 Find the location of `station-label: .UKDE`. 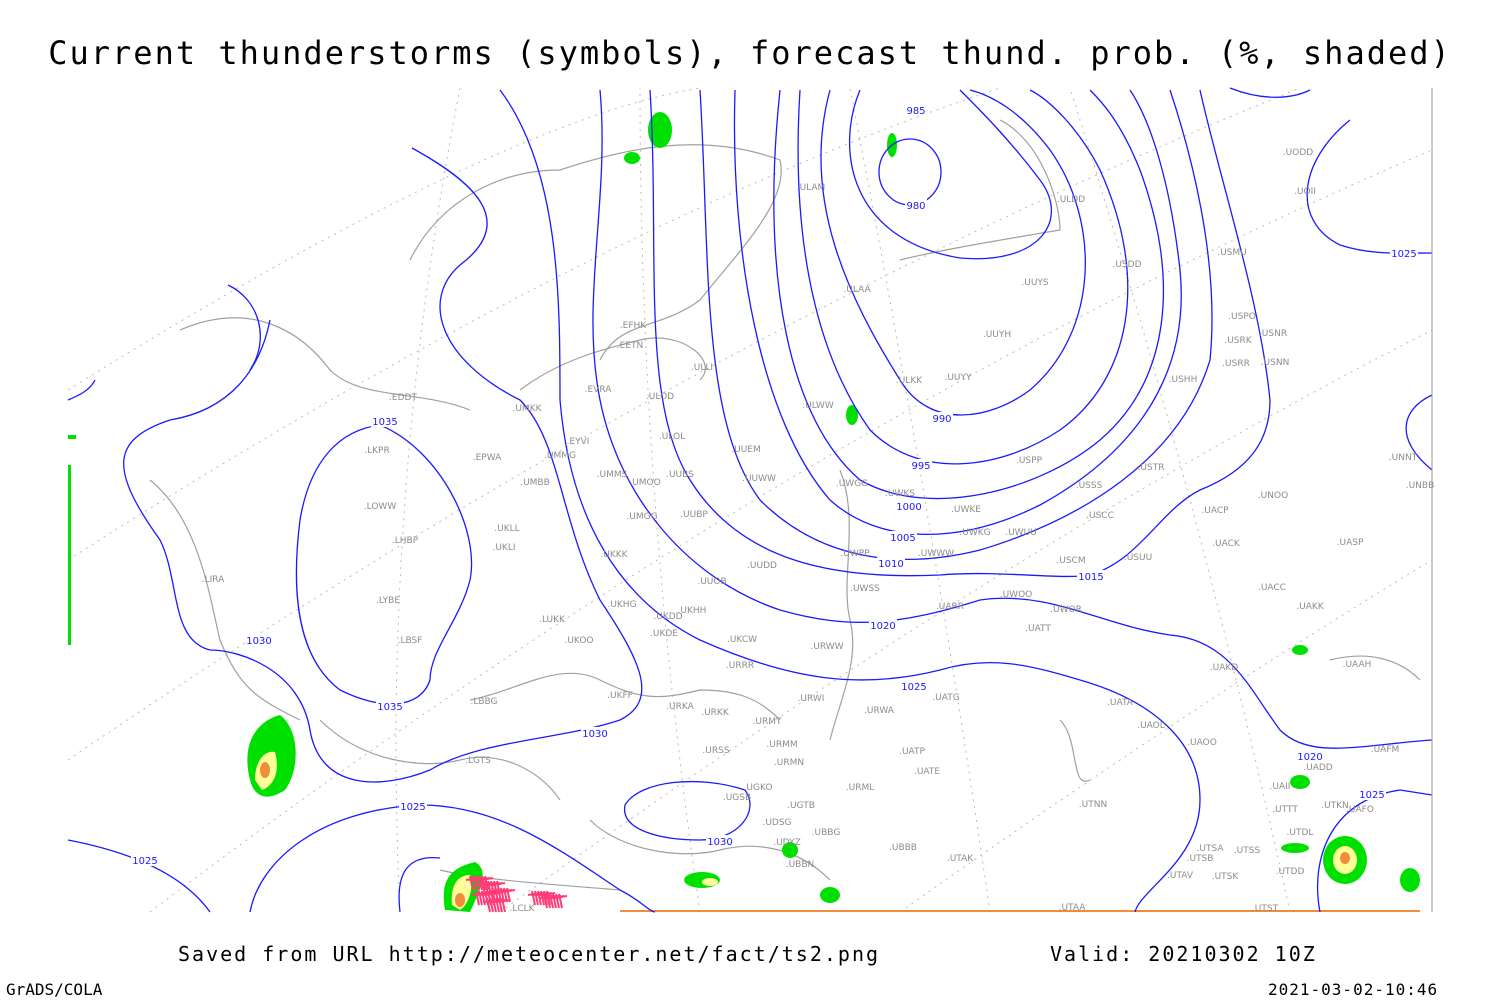

station-label: .UKDE is located at coordinates (664, 634).